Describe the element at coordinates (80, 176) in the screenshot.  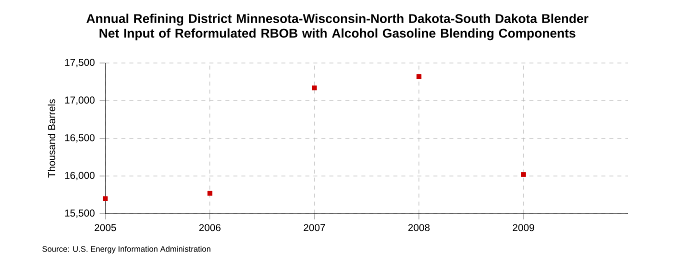
I see `y-tick-label: 16,000` at that location.